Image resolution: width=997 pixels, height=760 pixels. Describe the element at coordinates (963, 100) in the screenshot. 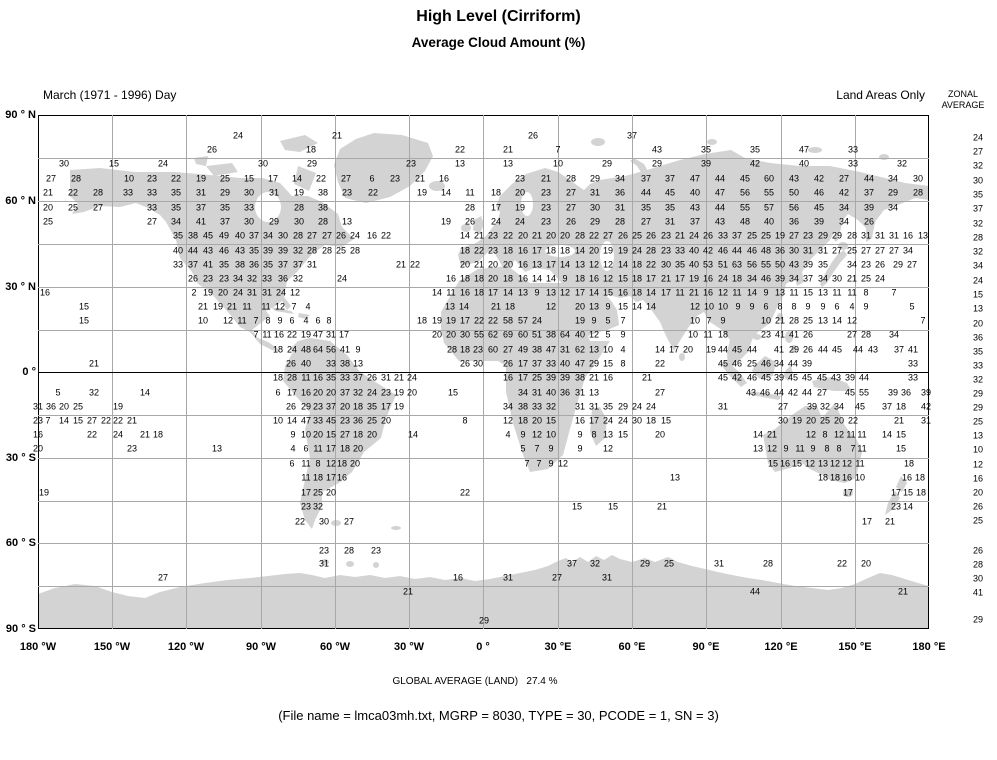

I see `zonal-average-header: ZONAL AVERAGE` at that location.